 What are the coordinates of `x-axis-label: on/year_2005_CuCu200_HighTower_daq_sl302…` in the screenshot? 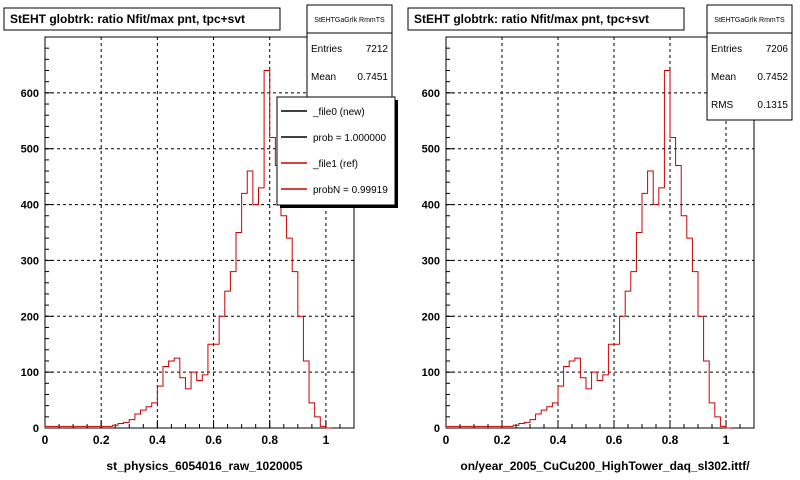 It's located at (605, 466).